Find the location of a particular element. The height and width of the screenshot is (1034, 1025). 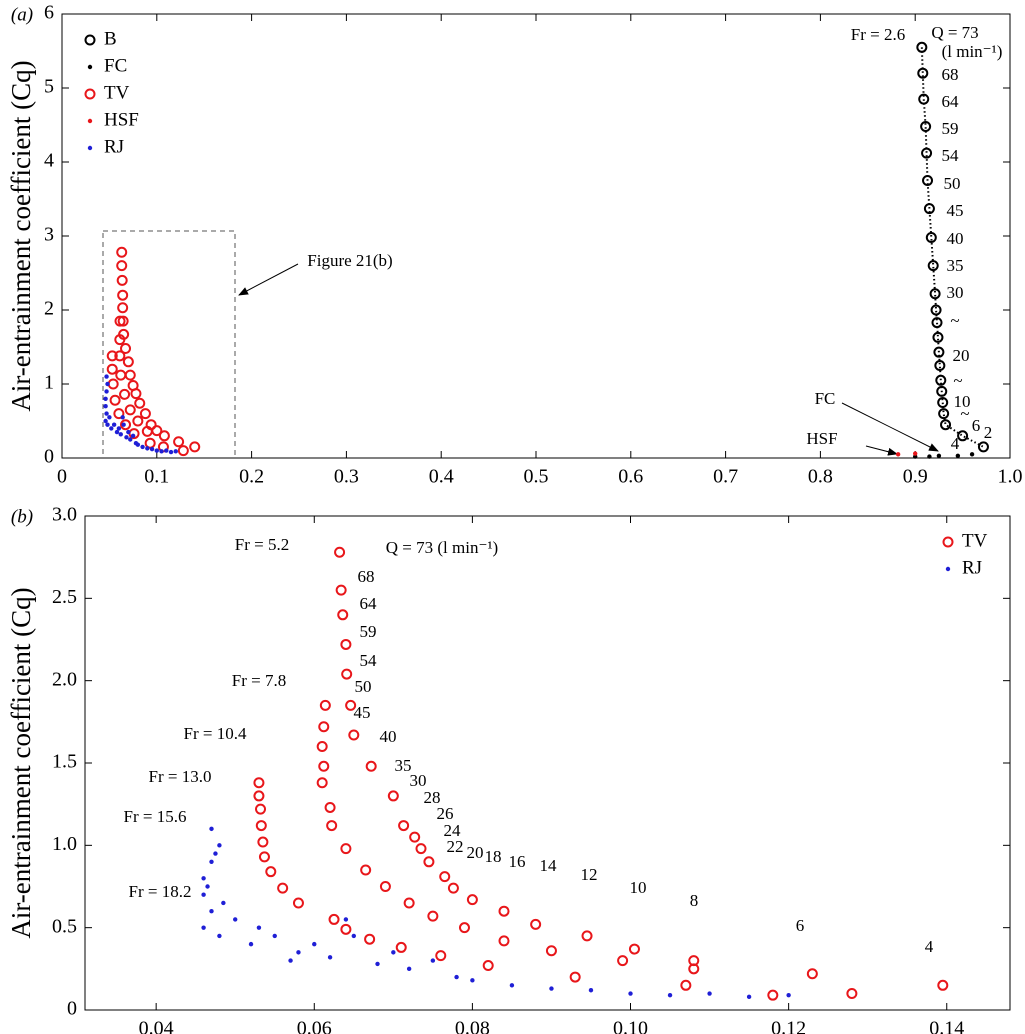

annotation: 54 is located at coordinates (951, 155).